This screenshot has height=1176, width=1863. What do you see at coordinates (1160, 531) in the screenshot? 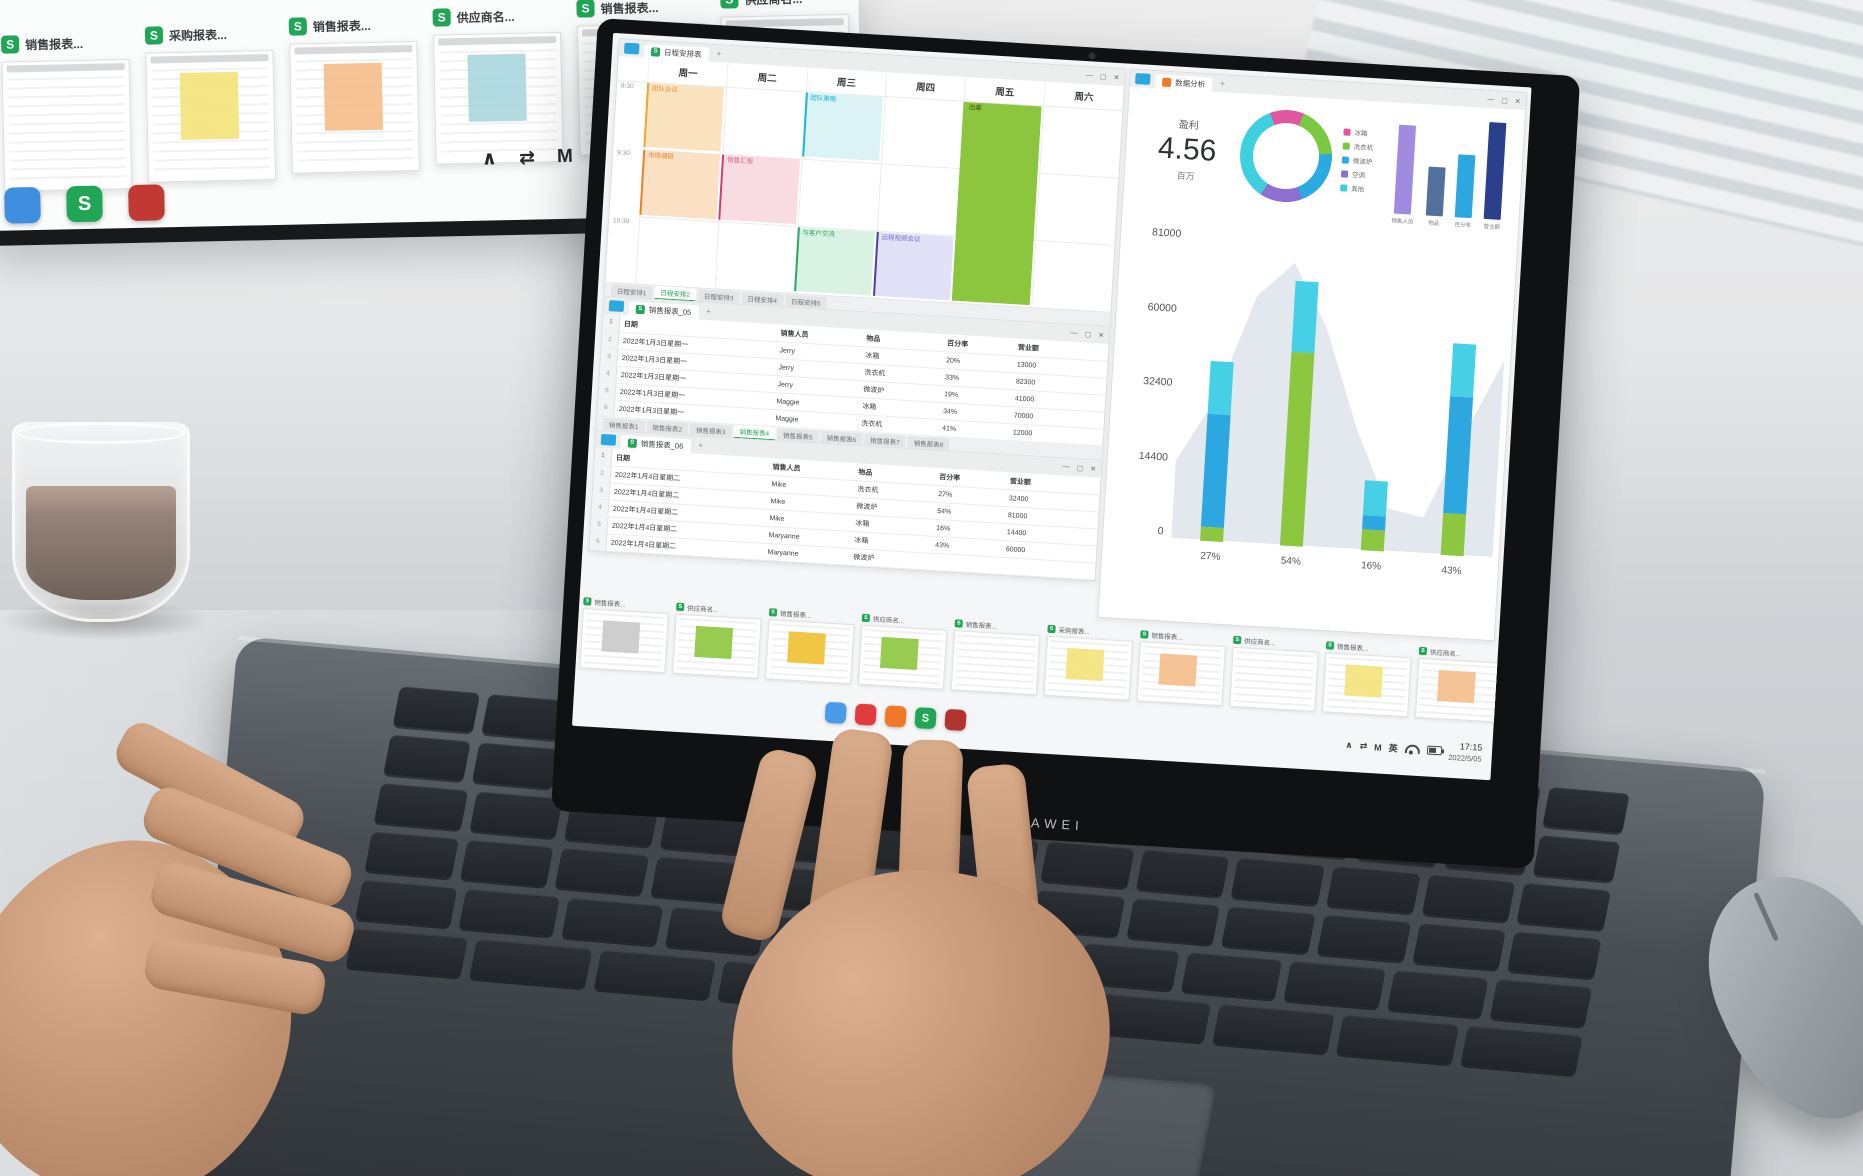
I see `y-tick-label: 0` at bounding box center [1160, 531].